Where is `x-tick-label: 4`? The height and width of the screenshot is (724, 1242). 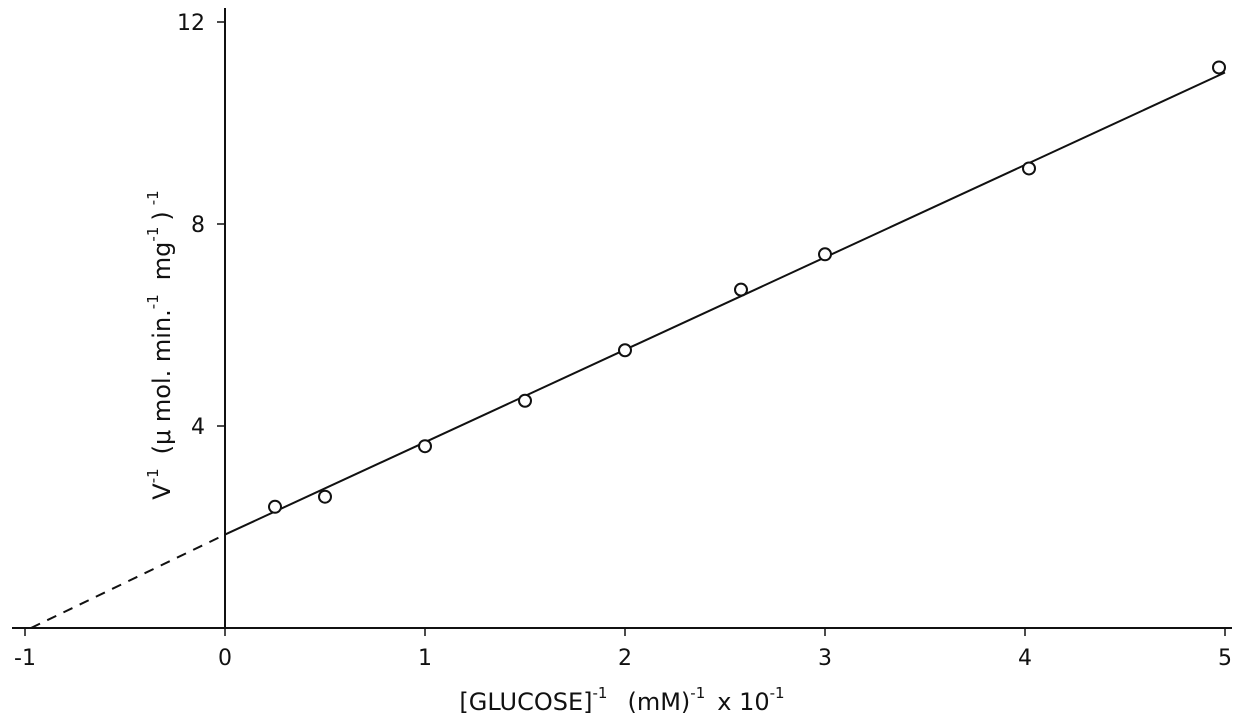
x-tick-label: 4 is located at coordinates (1025, 658).